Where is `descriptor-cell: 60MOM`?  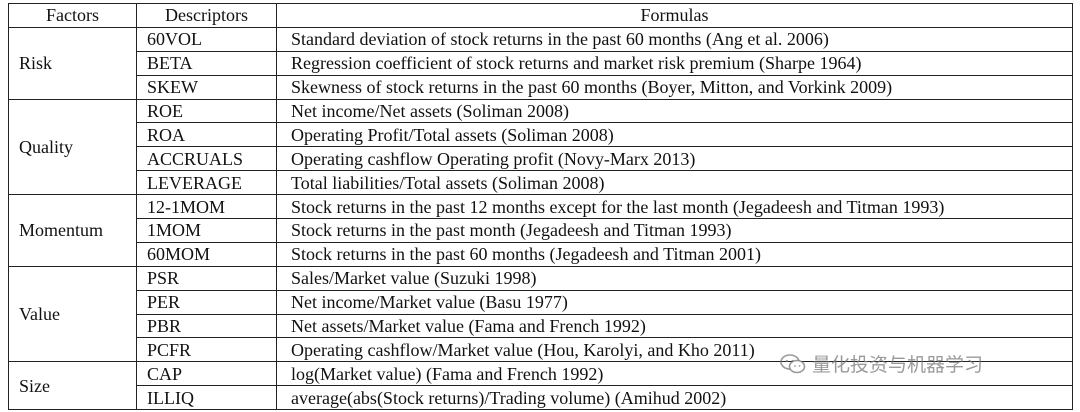 descriptor-cell: 60MOM is located at coordinates (206, 254).